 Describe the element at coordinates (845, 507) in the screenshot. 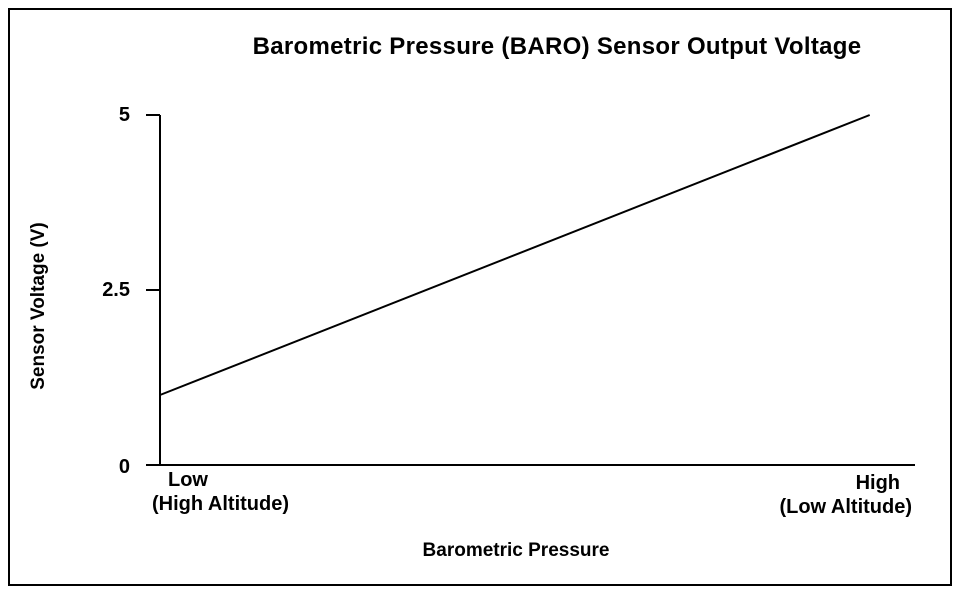

I see `x-axis-right-sublabel: (Low Altitude)` at that location.